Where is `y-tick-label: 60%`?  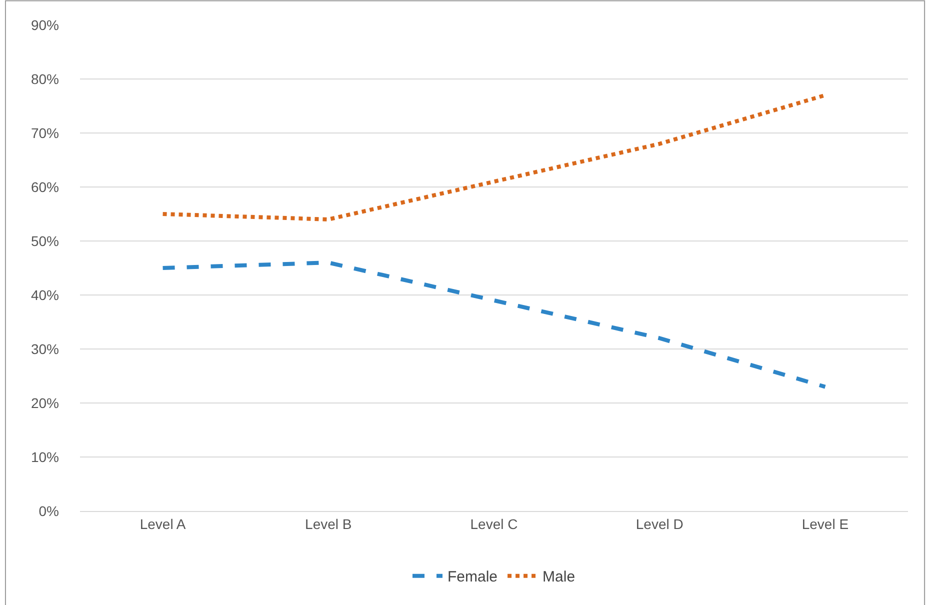 y-tick-label: 60% is located at coordinates (44, 186).